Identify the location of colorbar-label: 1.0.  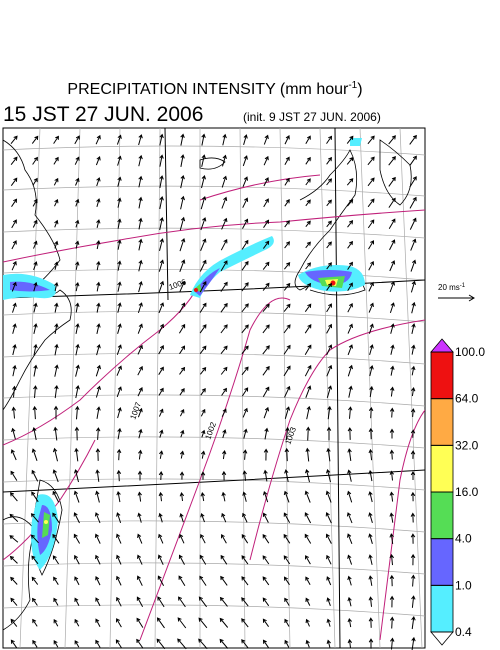
(463, 585).